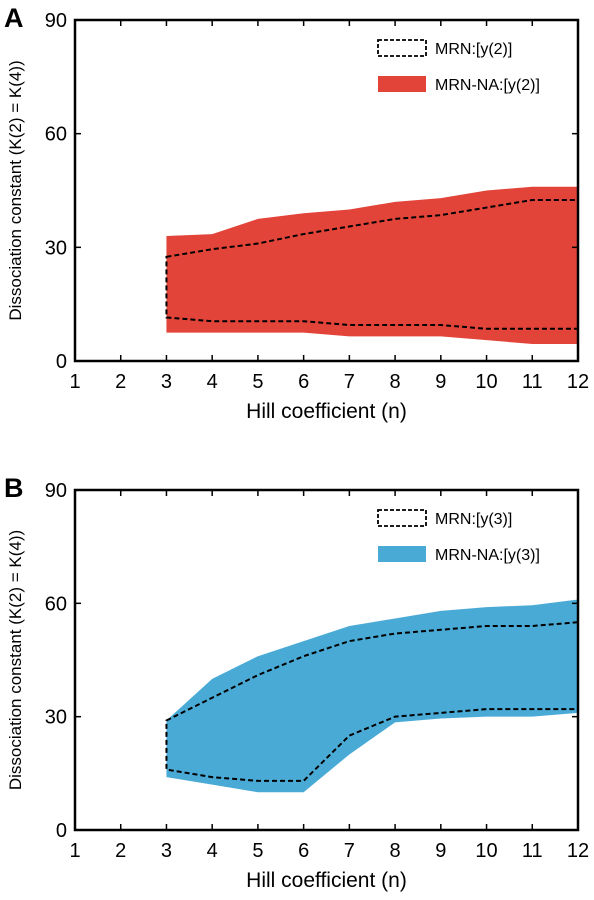 The width and height of the screenshot is (594, 900). What do you see at coordinates (473, 49) in the screenshot?
I see `legend-entry-0: MRN:[y(2)]` at bounding box center [473, 49].